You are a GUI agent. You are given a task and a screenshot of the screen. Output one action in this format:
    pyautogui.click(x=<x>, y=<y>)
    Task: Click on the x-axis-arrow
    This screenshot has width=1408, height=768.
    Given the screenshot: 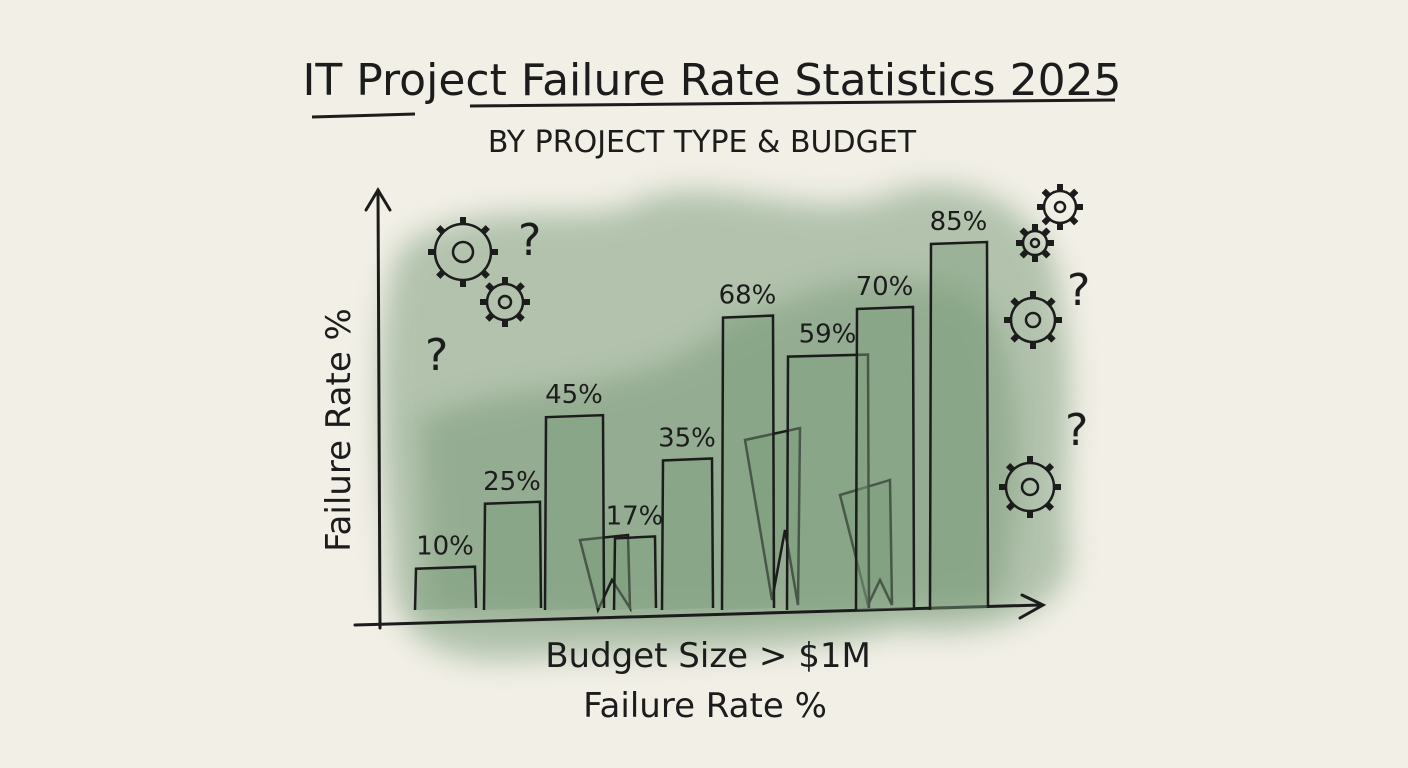 What is the action you would take?
    pyautogui.click(x=1032, y=606)
    